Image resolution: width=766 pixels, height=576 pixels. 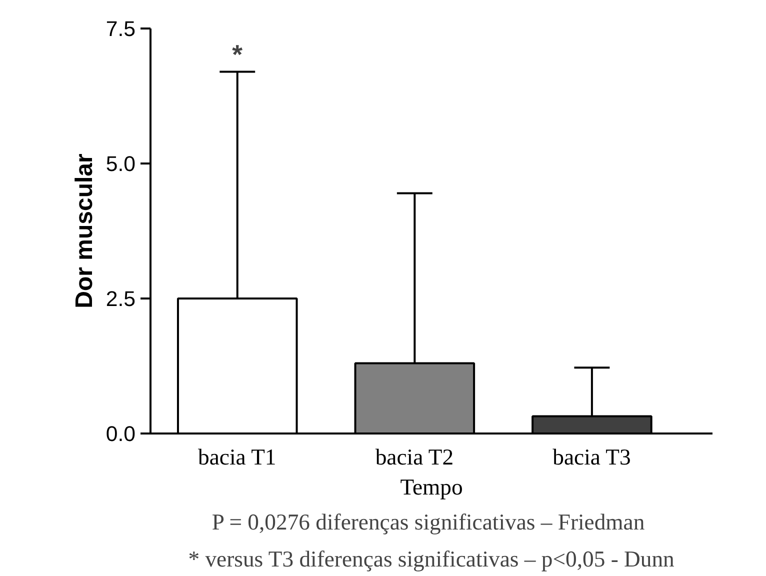 What do you see at coordinates (237, 457) in the screenshot?
I see `x-tick-label: bacia T1` at bounding box center [237, 457].